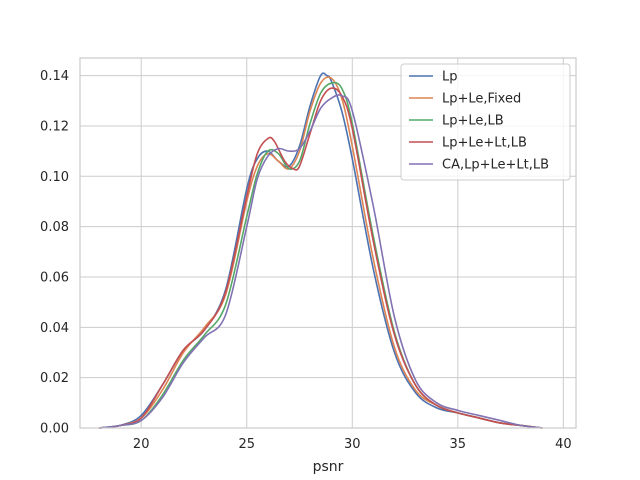 This screenshot has width=640, height=480. What do you see at coordinates (246, 444) in the screenshot?
I see `x-tick-label: 25` at bounding box center [246, 444].